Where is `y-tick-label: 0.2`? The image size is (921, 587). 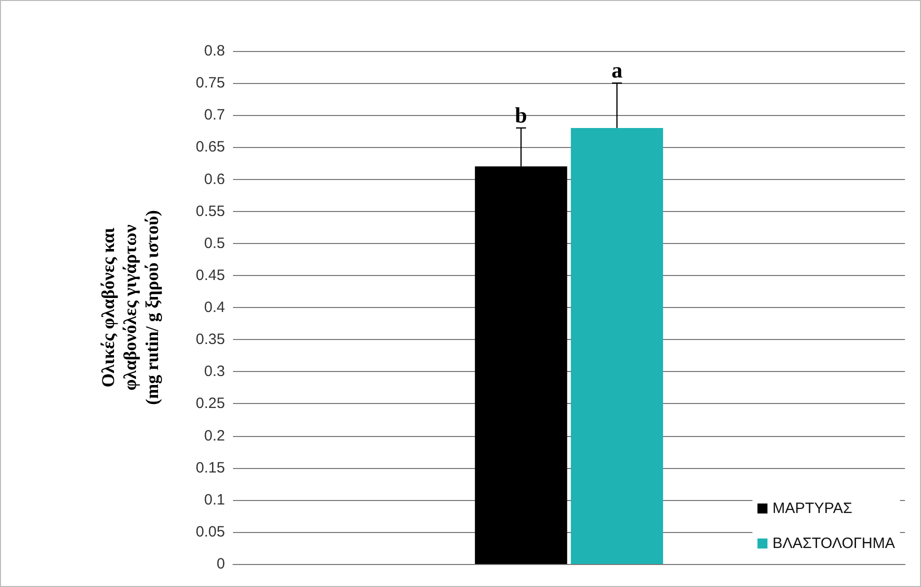
y-tick-label: 0.2 is located at coordinates (214, 435).